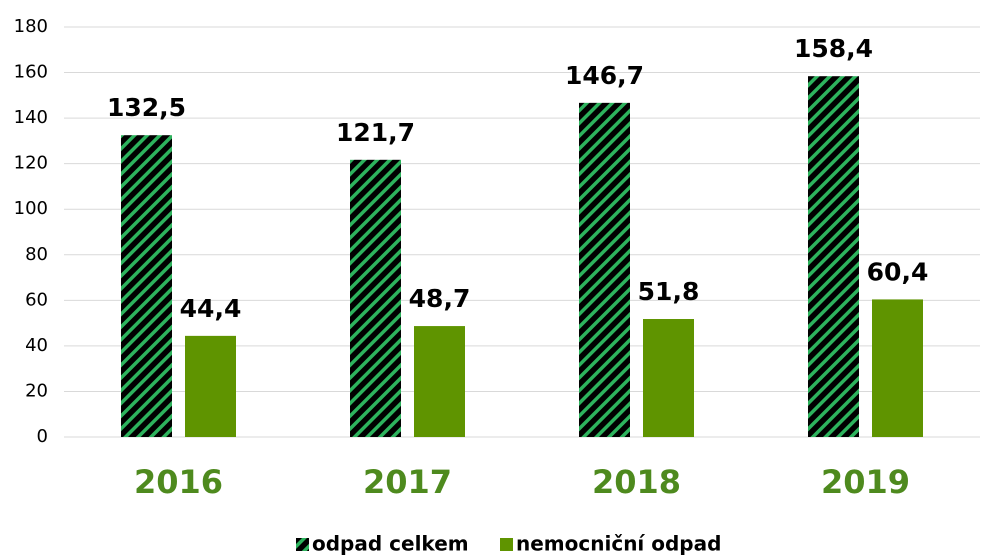  Describe the element at coordinates (865, 482) in the screenshot. I see `x-tick-label: 2019` at that location.